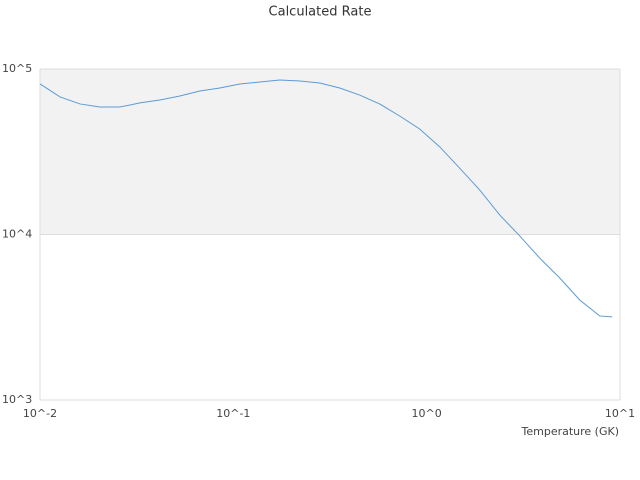 Image resolution: width=640 pixels, height=480 pixels. What do you see at coordinates (40, 413) in the screenshot?
I see `x-tick-label: 10^-2` at bounding box center [40, 413].